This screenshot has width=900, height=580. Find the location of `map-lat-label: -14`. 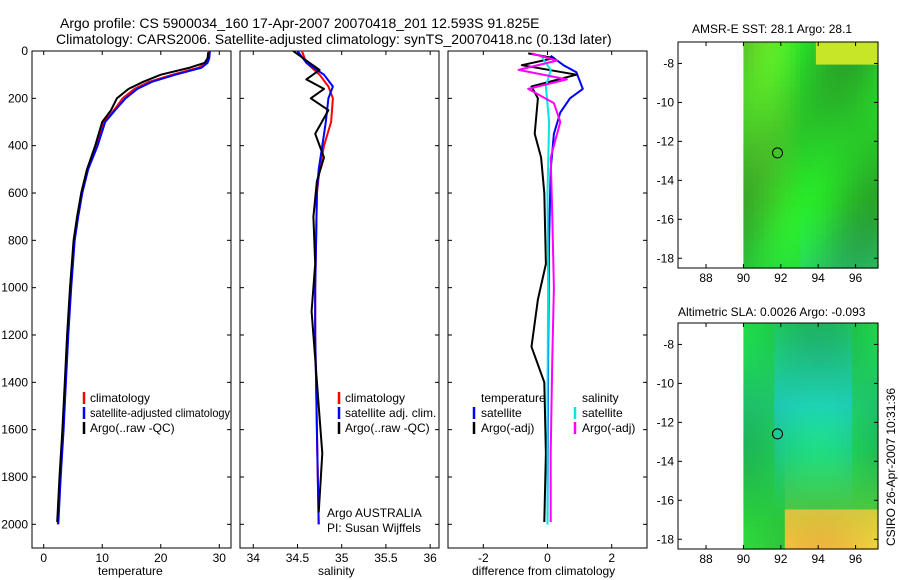

map-lat-label: -14 is located at coordinates (666, 461).